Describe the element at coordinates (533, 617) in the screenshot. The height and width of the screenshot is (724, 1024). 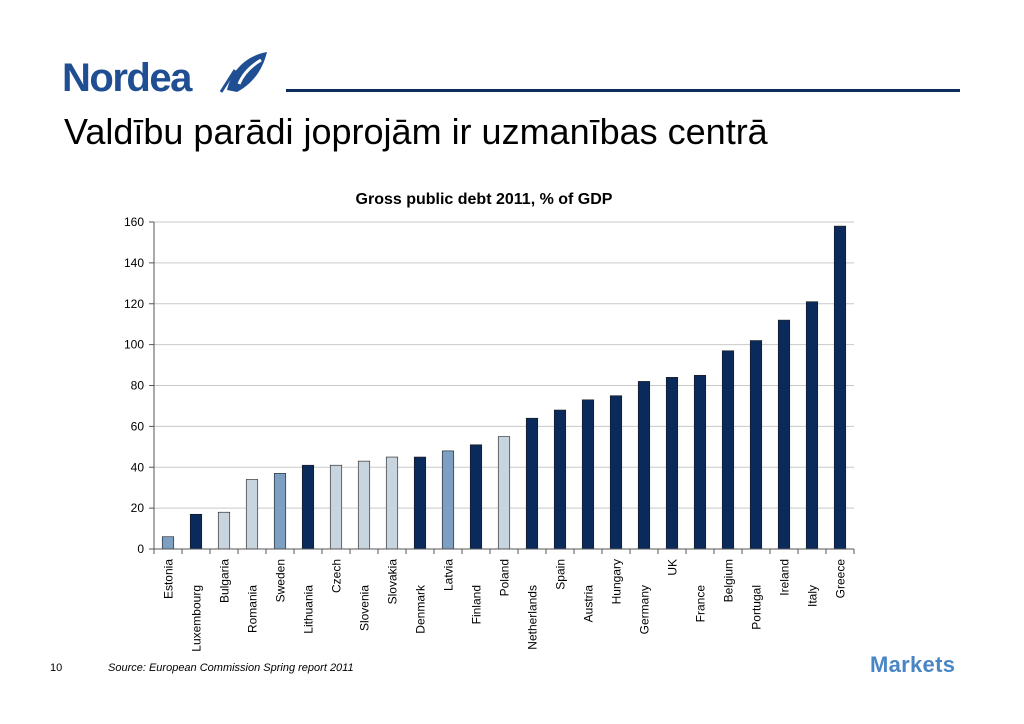
I see `x-tick-label-netherlands: Netherlands` at that location.